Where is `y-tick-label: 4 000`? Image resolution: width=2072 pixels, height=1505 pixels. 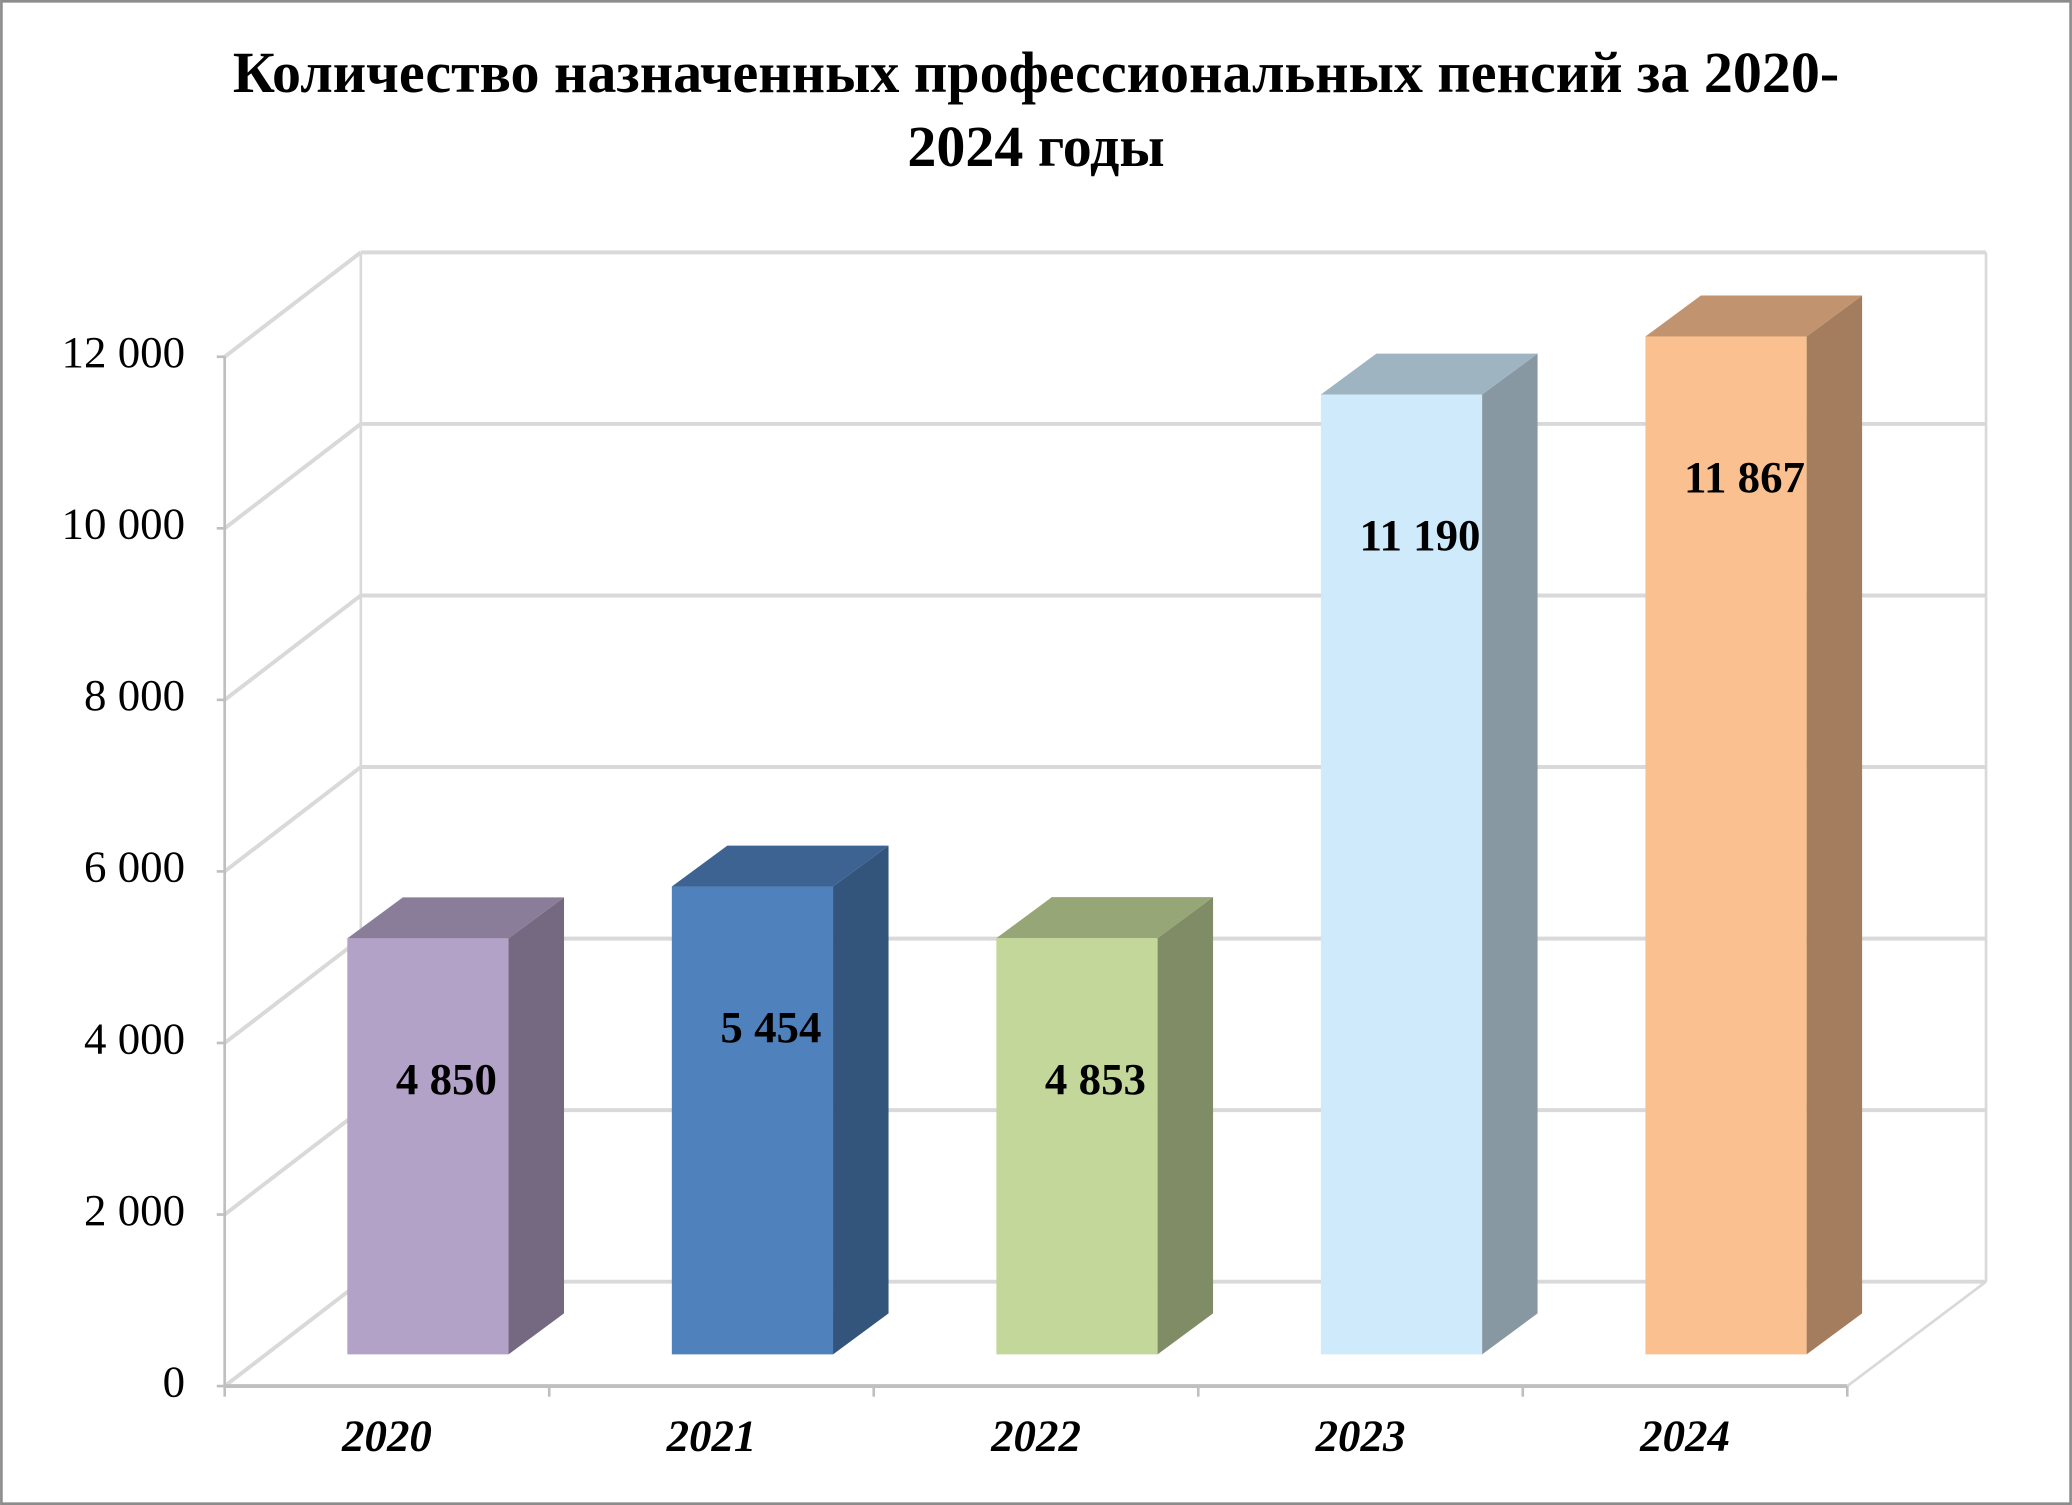 y-tick-label: 4 000 is located at coordinates (134, 1038).